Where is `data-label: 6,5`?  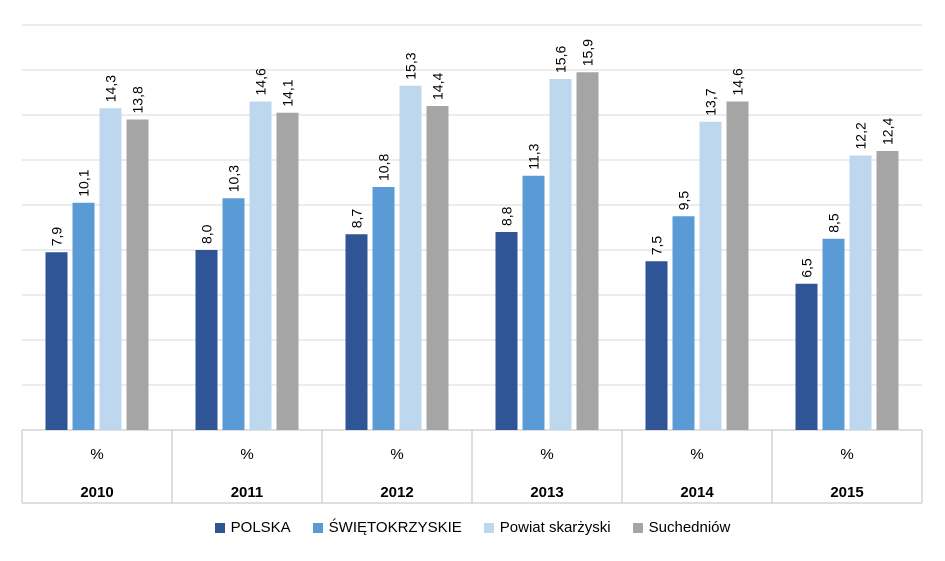
data-label: 6,5 is located at coordinates (807, 268).